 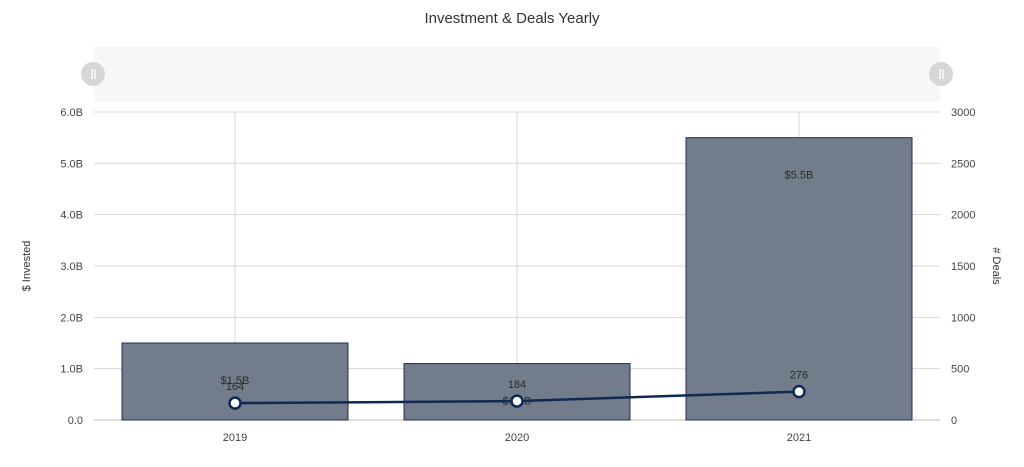 I want to click on navigator-left-handle-icon, so click(x=93, y=74).